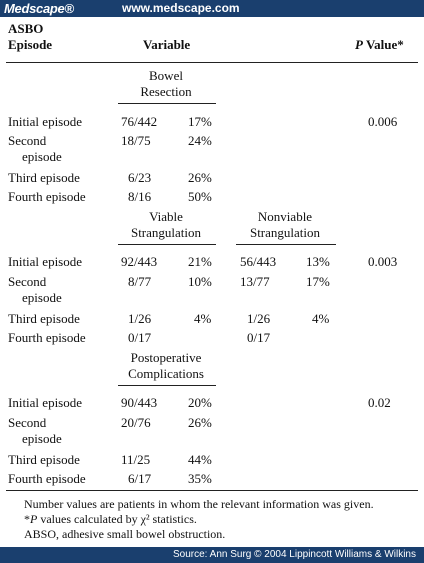 The image size is (424, 563). Describe the element at coordinates (30, 44) in the screenshot. I see `col-header-episode: Episode` at that location.